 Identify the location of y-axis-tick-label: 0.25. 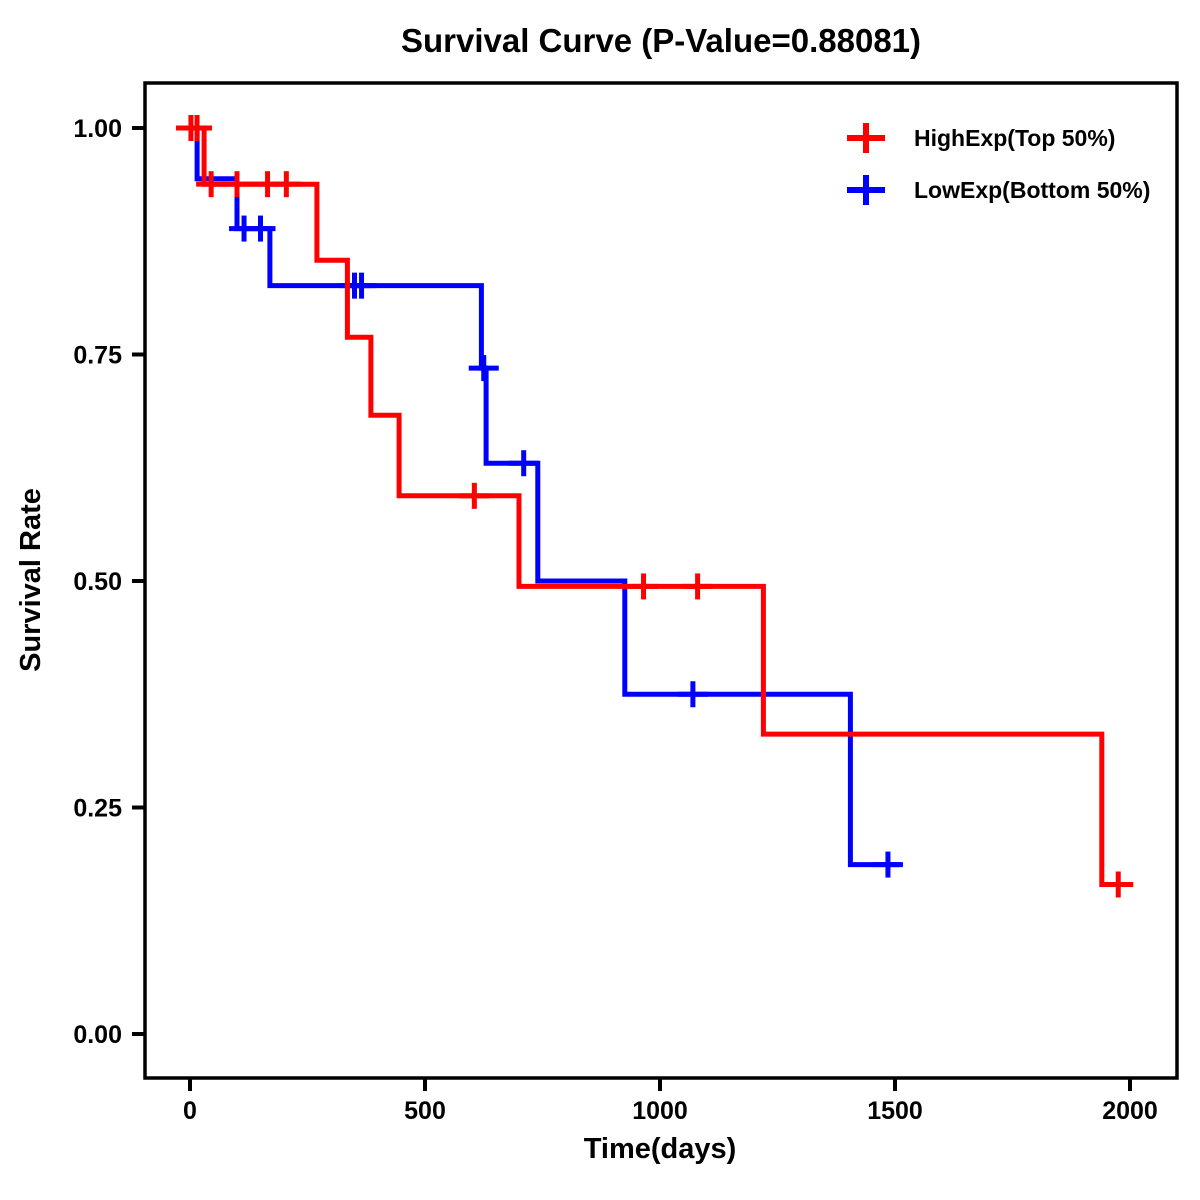
(97, 809).